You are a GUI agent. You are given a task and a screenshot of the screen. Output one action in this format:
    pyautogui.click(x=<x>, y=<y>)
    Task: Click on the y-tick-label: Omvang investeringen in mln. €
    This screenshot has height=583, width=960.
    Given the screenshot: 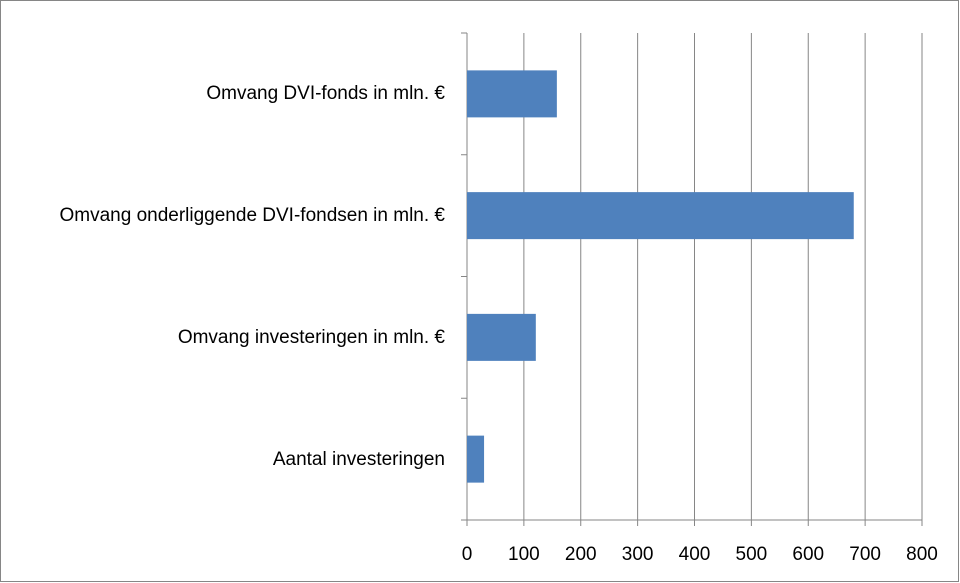 What is the action you would take?
    pyautogui.click(x=311, y=337)
    